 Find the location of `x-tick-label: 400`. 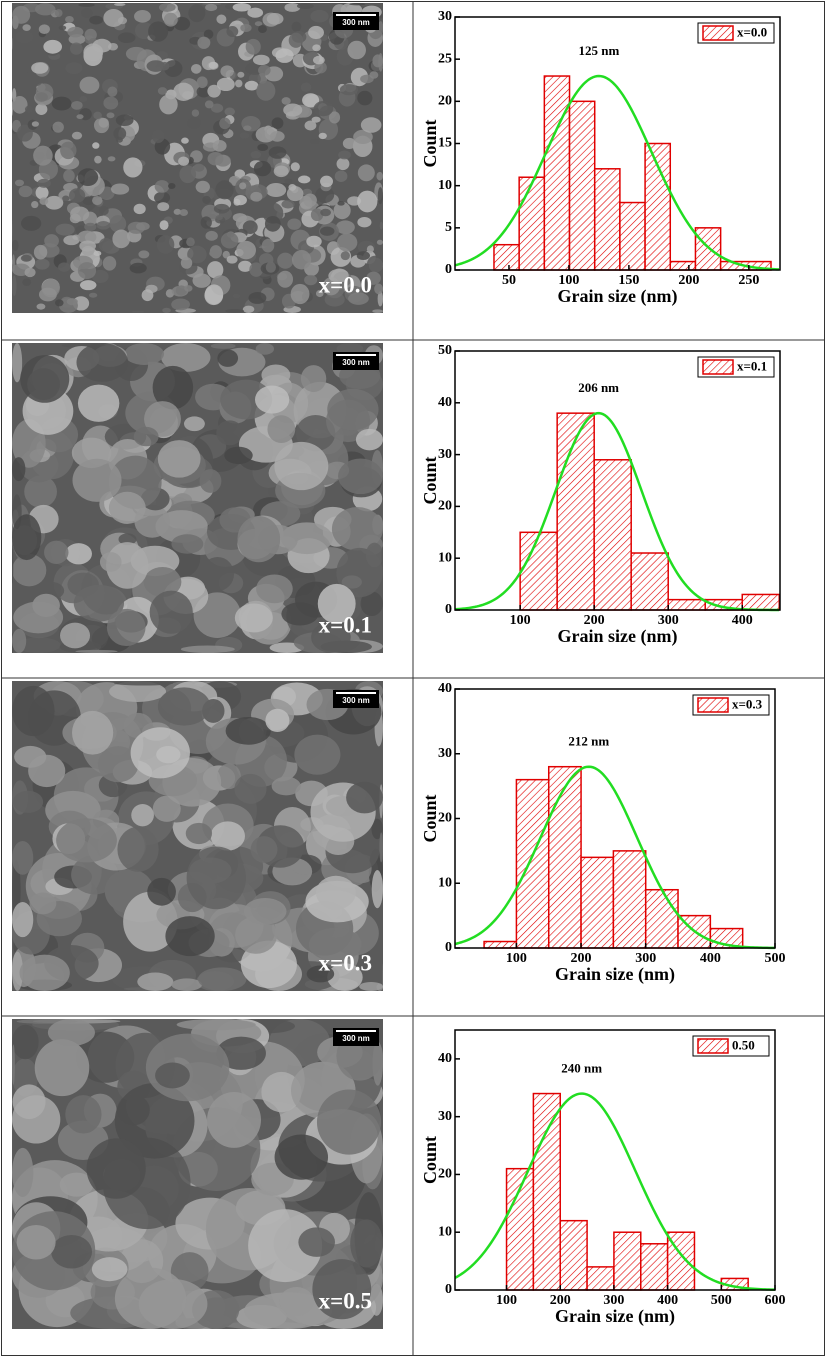

x-tick-label: 400 is located at coordinates (667, 1300).